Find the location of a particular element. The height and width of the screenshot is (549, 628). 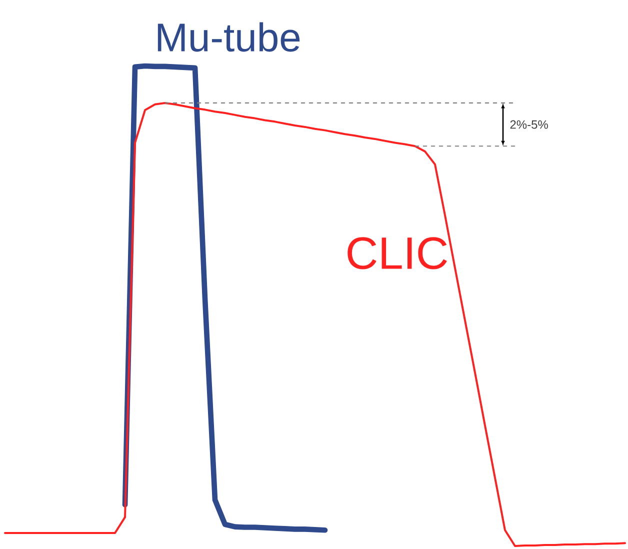

annotation: 2%-5% is located at coordinates (529, 124).